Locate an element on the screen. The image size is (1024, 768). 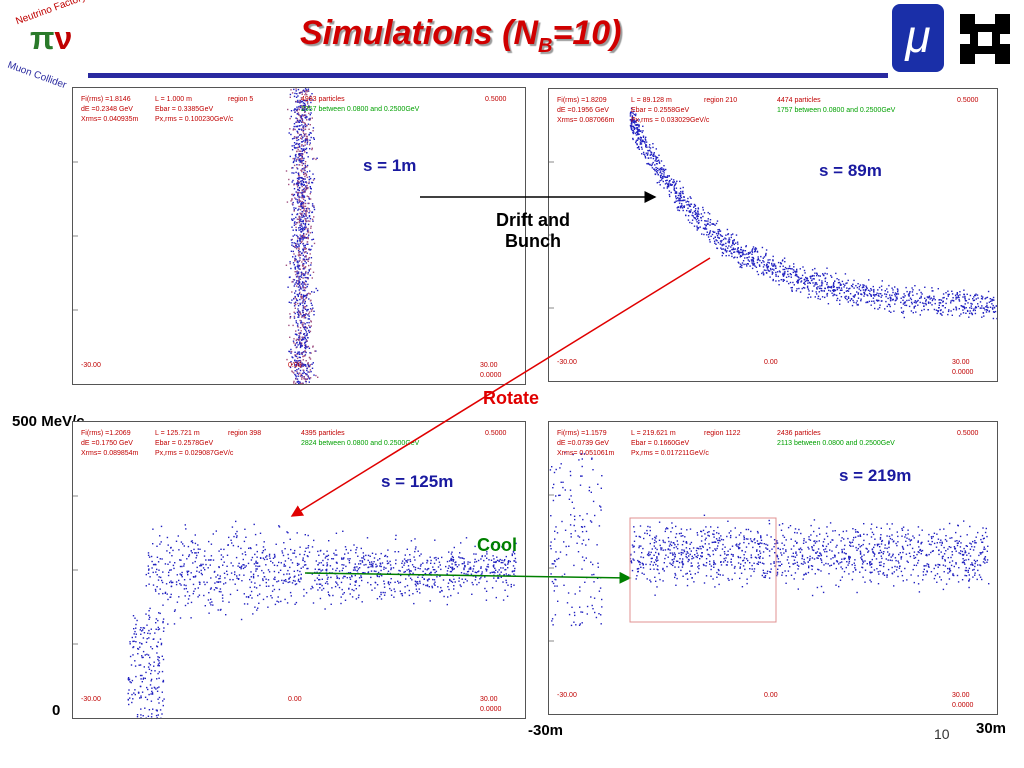
panel-stat: dE =0.1750 GeV is located at coordinates (107, 443).